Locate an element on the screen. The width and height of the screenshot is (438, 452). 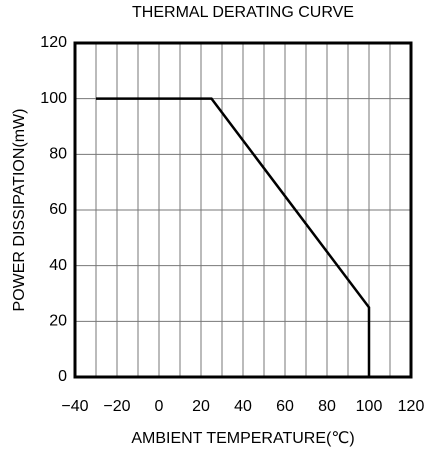
x-tick-label: 100 is located at coordinates (369, 406).